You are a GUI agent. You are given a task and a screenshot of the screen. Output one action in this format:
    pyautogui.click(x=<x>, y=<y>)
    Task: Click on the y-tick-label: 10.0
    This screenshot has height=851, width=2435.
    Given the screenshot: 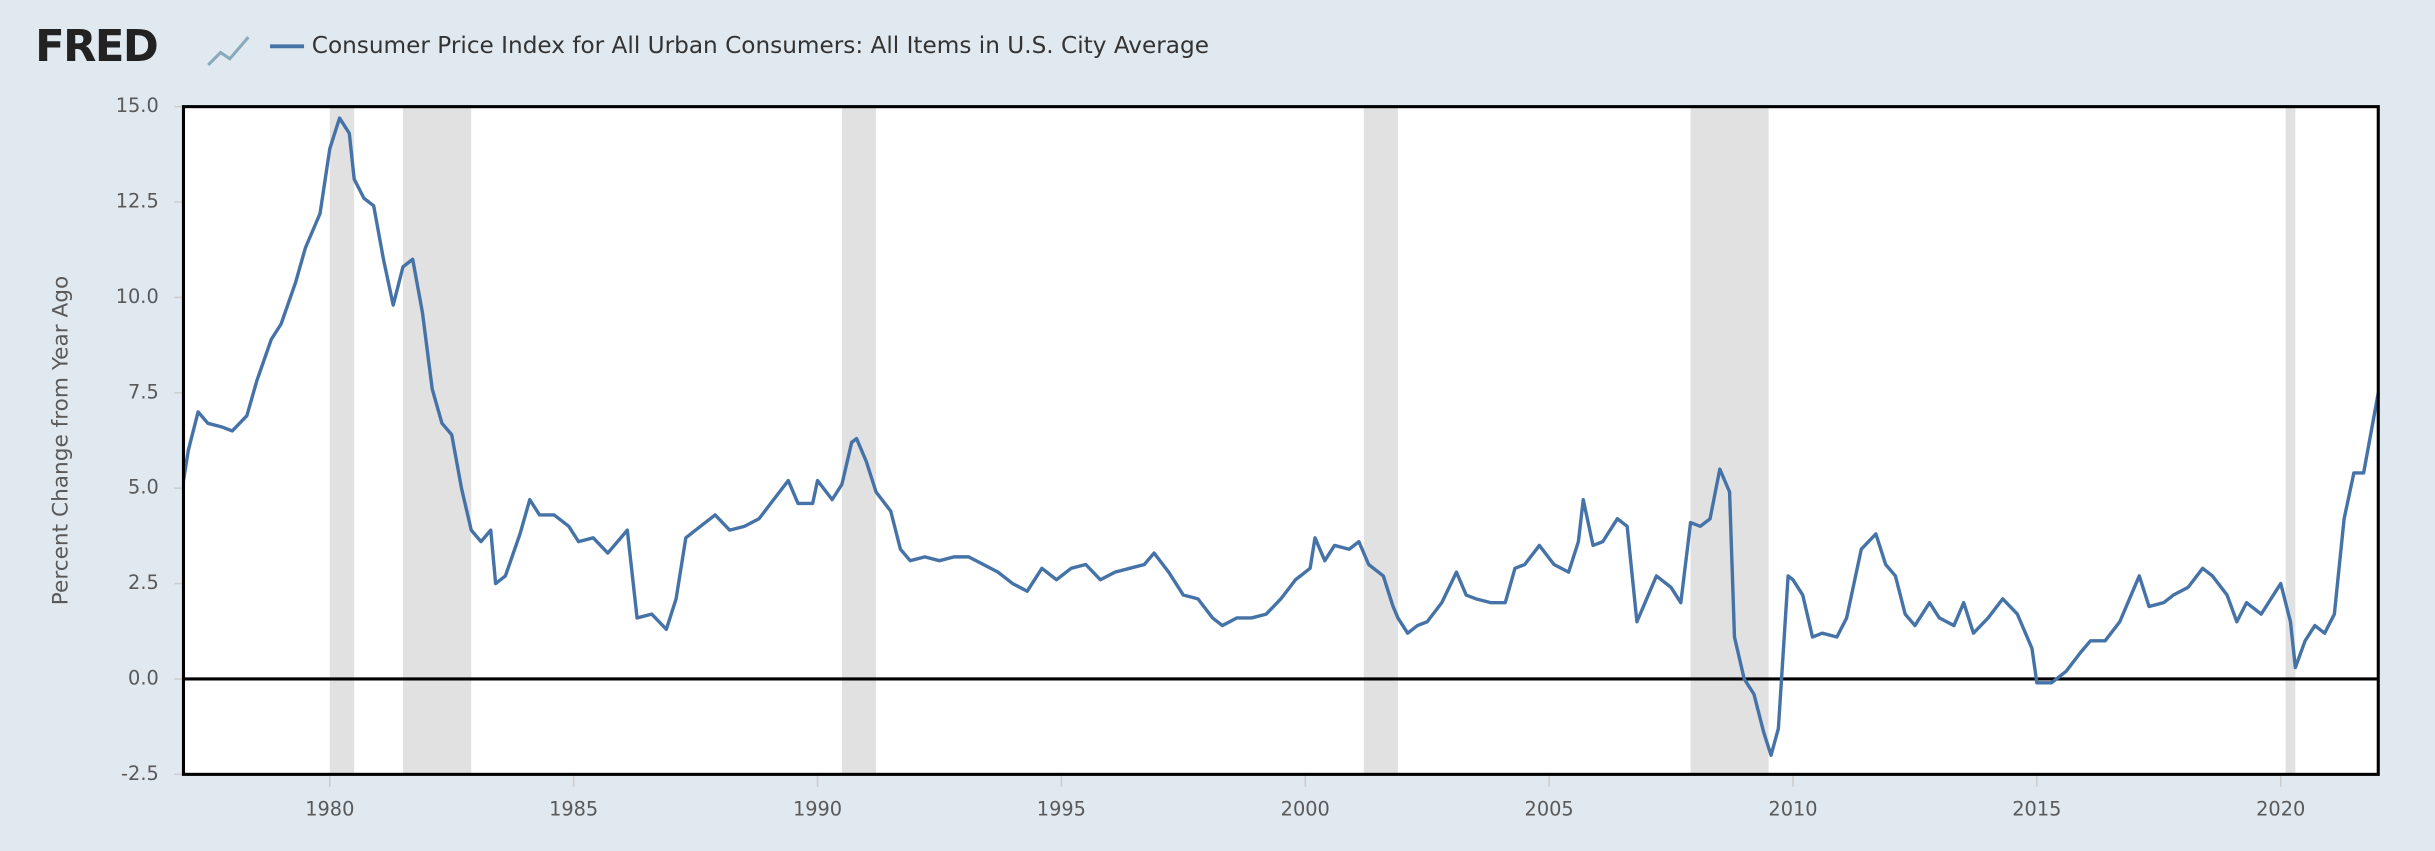 What is the action you would take?
    pyautogui.click(x=137, y=296)
    